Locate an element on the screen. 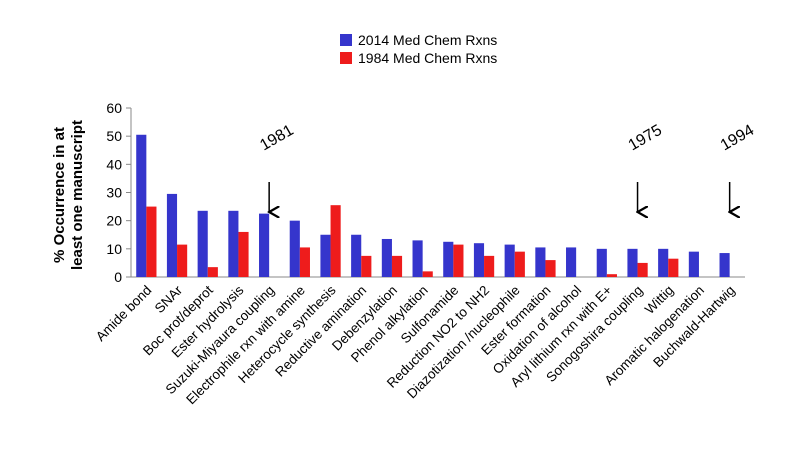  y-tick-label: 40 is located at coordinates (114, 164).